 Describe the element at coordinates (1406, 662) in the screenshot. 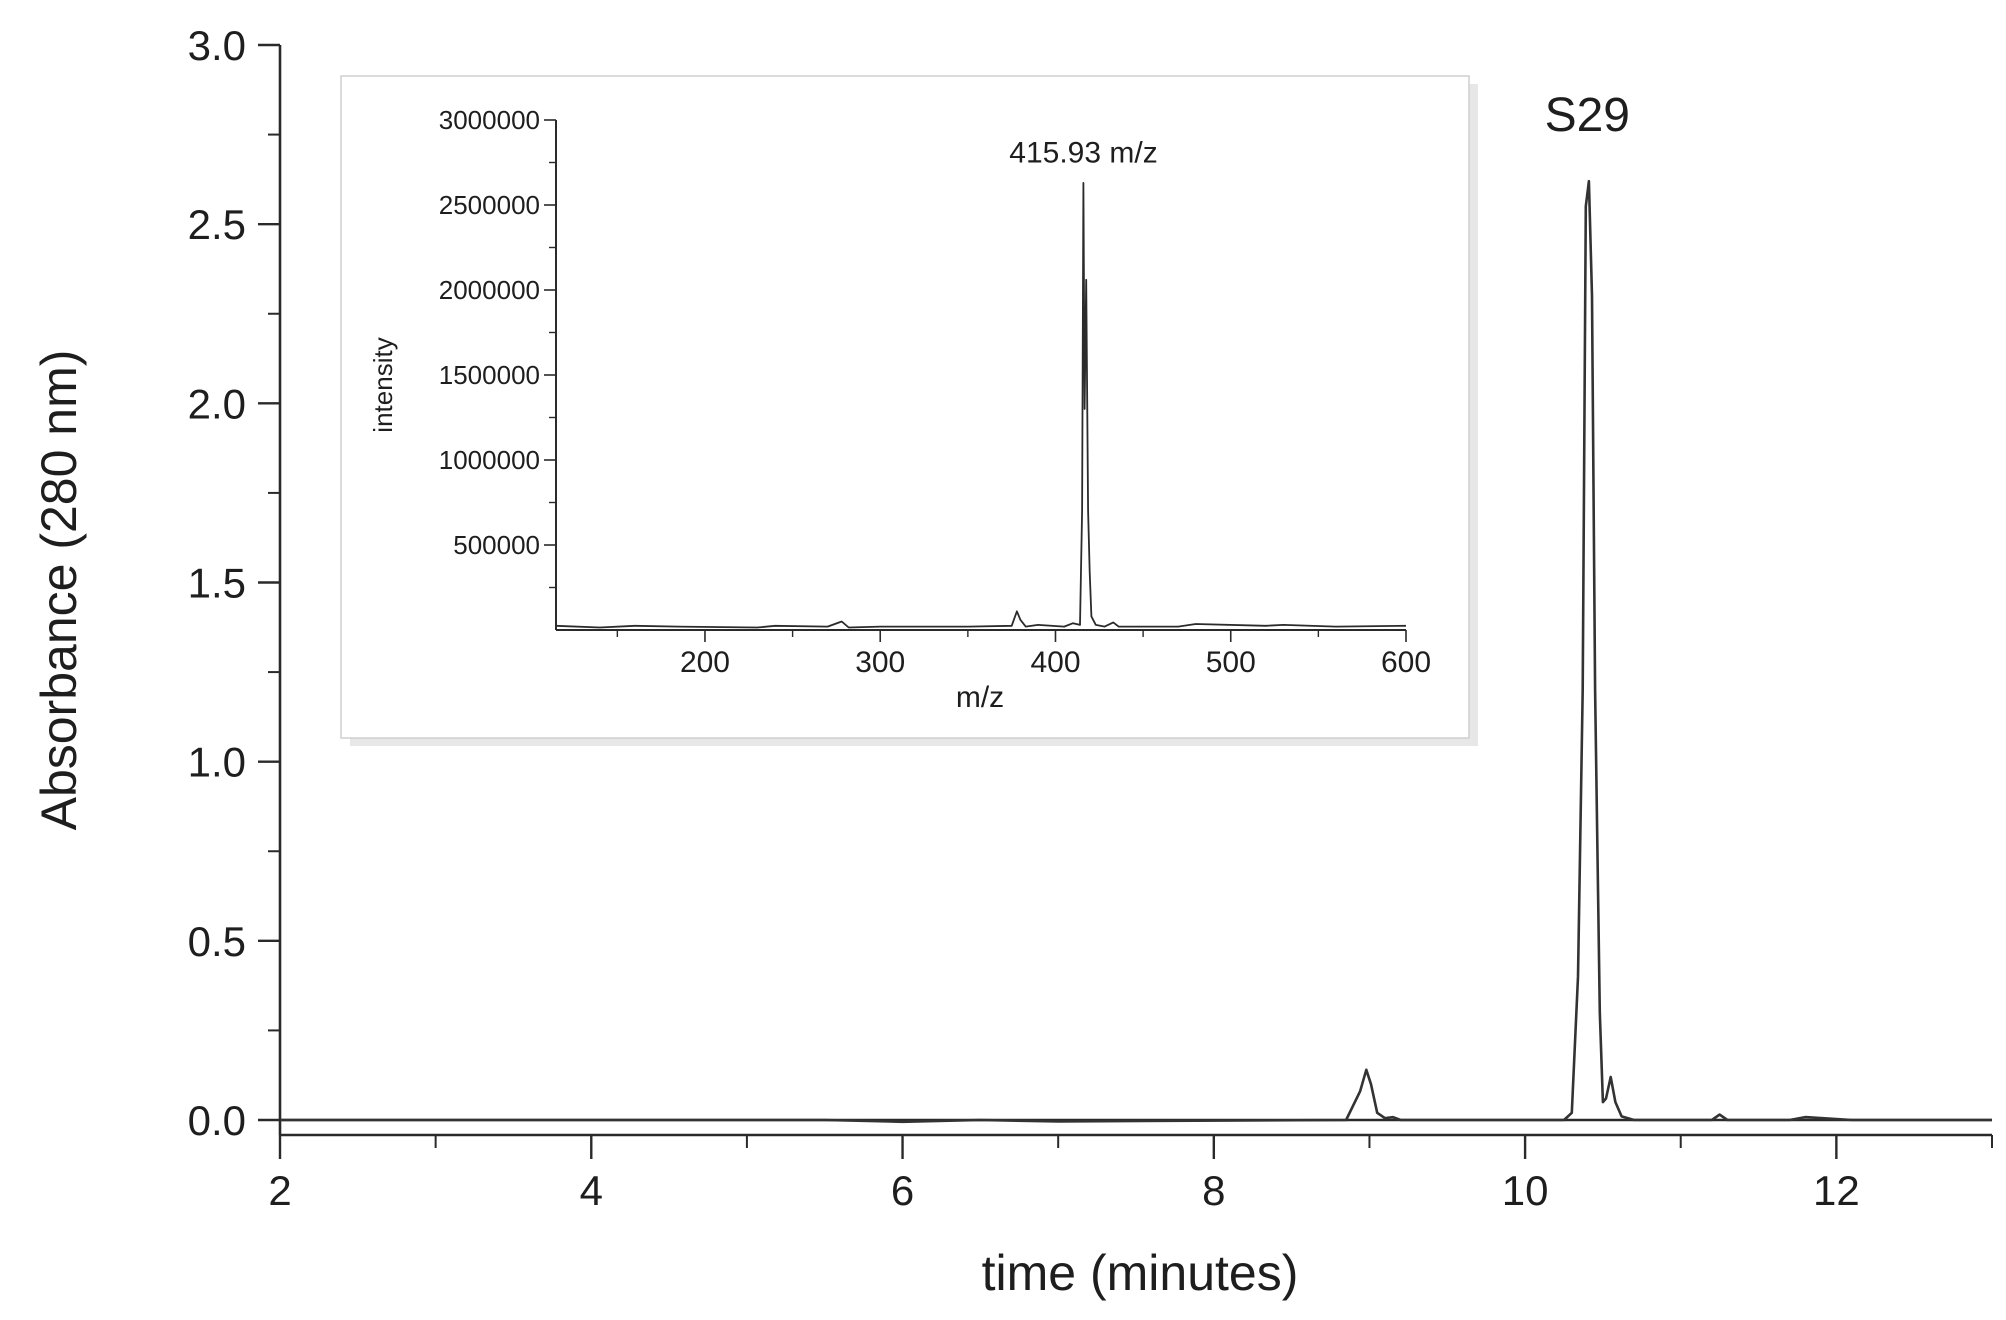

I see `inset-x-tick-label: 600` at that location.